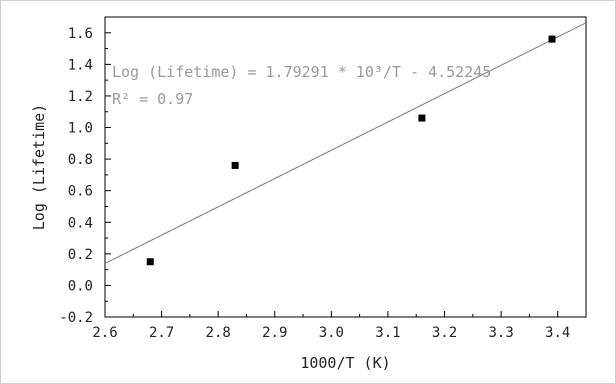  What do you see at coordinates (85, 176) in the screenshot?
I see `y-axis-ticks: -0.2 0.0 0.2 0.4 0.6 0.8 1.0 1.2 1.4 1.6` at bounding box center [85, 176].